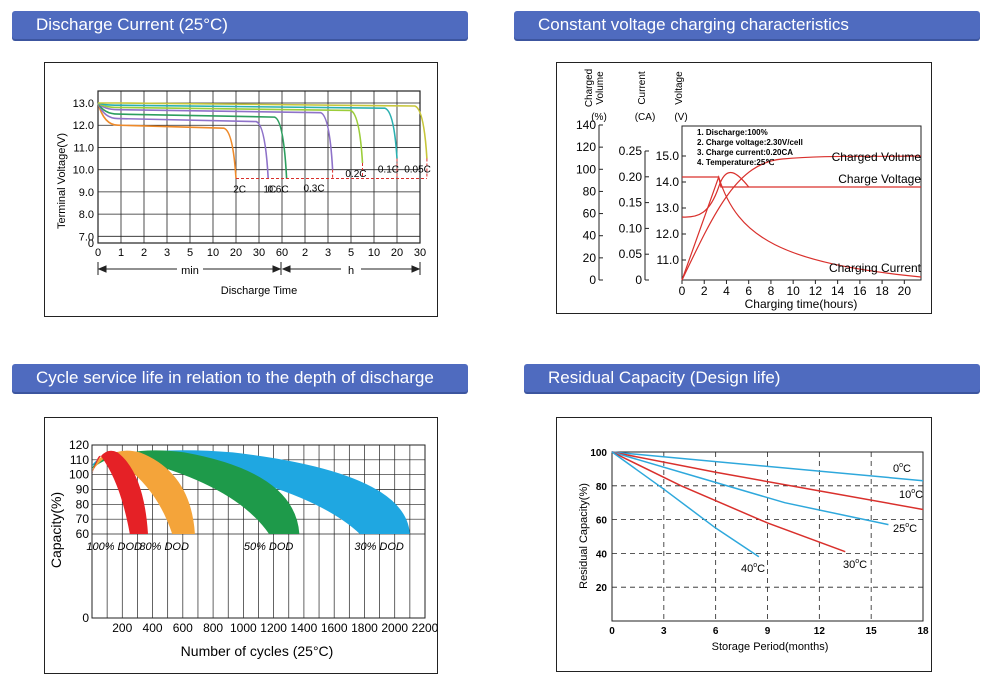 The height and width of the screenshot is (695, 1000). I want to click on charging-xlabel: Charging time(hours), so click(801, 304).